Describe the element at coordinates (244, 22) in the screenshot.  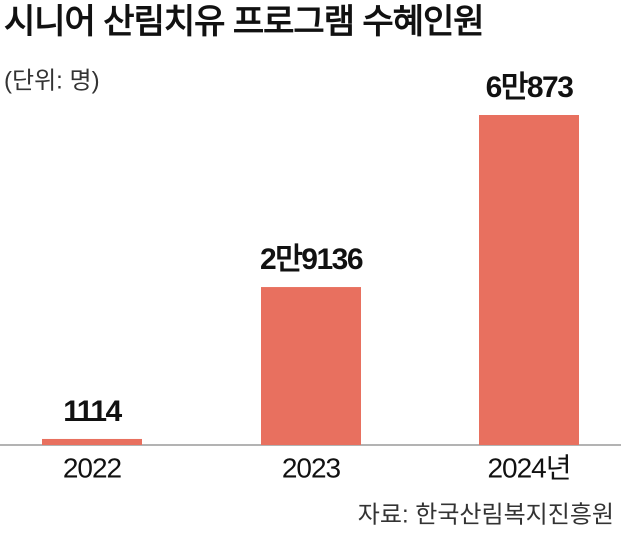
I see `chart-title: 시니어 산림치유 프로그램 수혜인원` at that location.